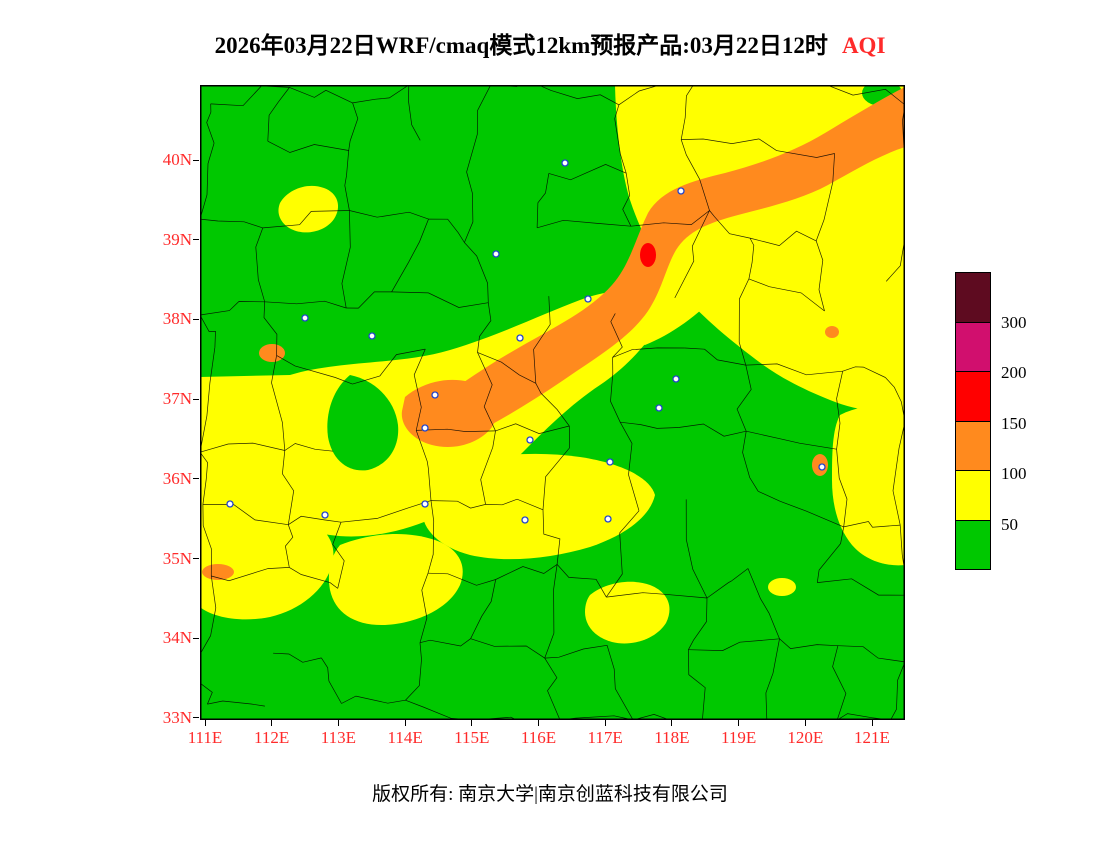 The height and width of the screenshot is (850, 1100). I want to click on colorbar-cell-yellow, so click(973, 495).